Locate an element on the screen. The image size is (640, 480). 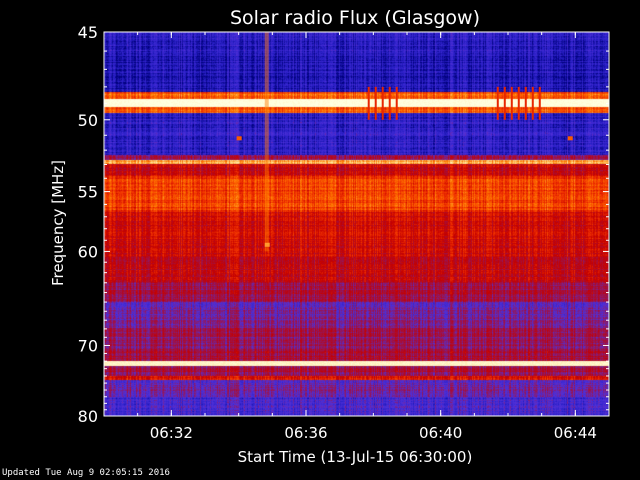
y-tick-label: 60 is located at coordinates (88, 251).